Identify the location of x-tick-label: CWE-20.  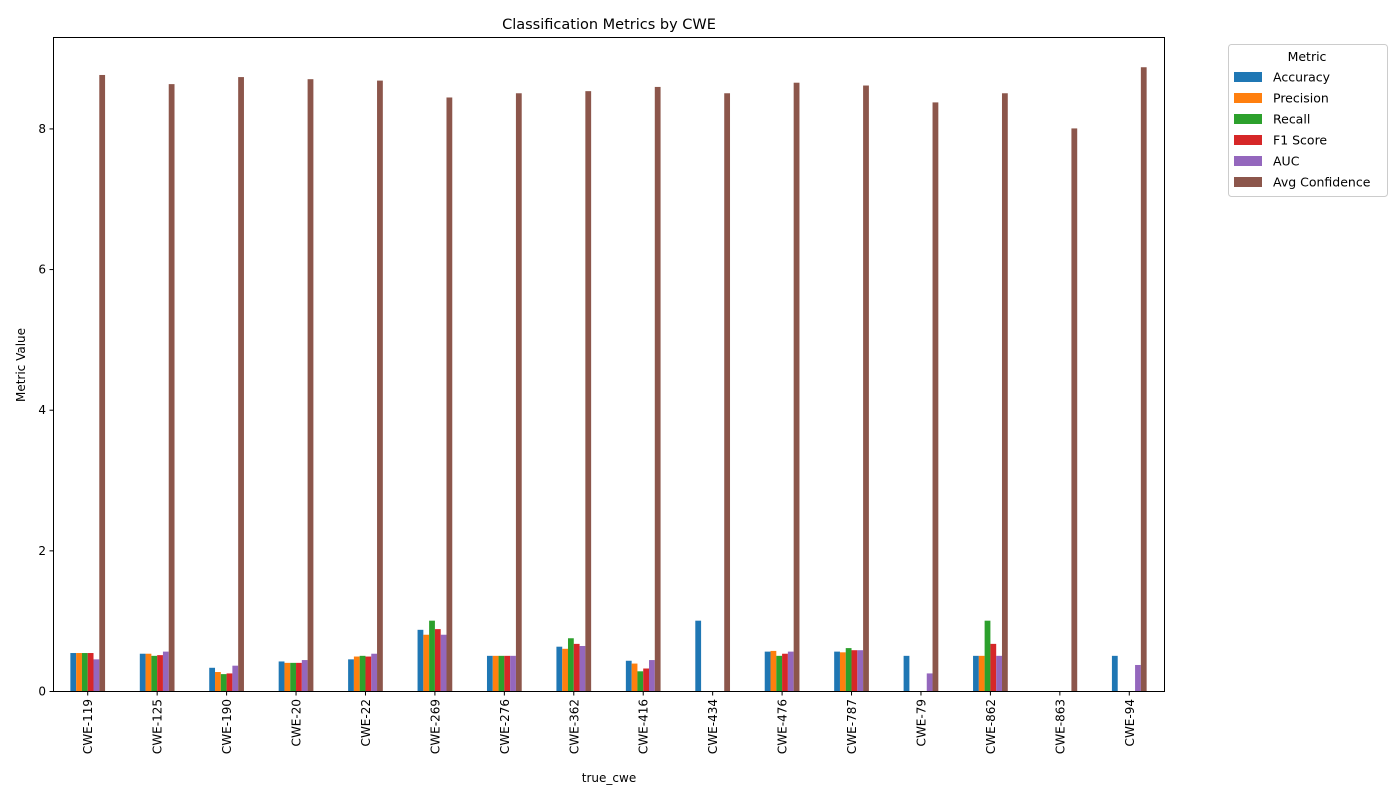
(297, 722).